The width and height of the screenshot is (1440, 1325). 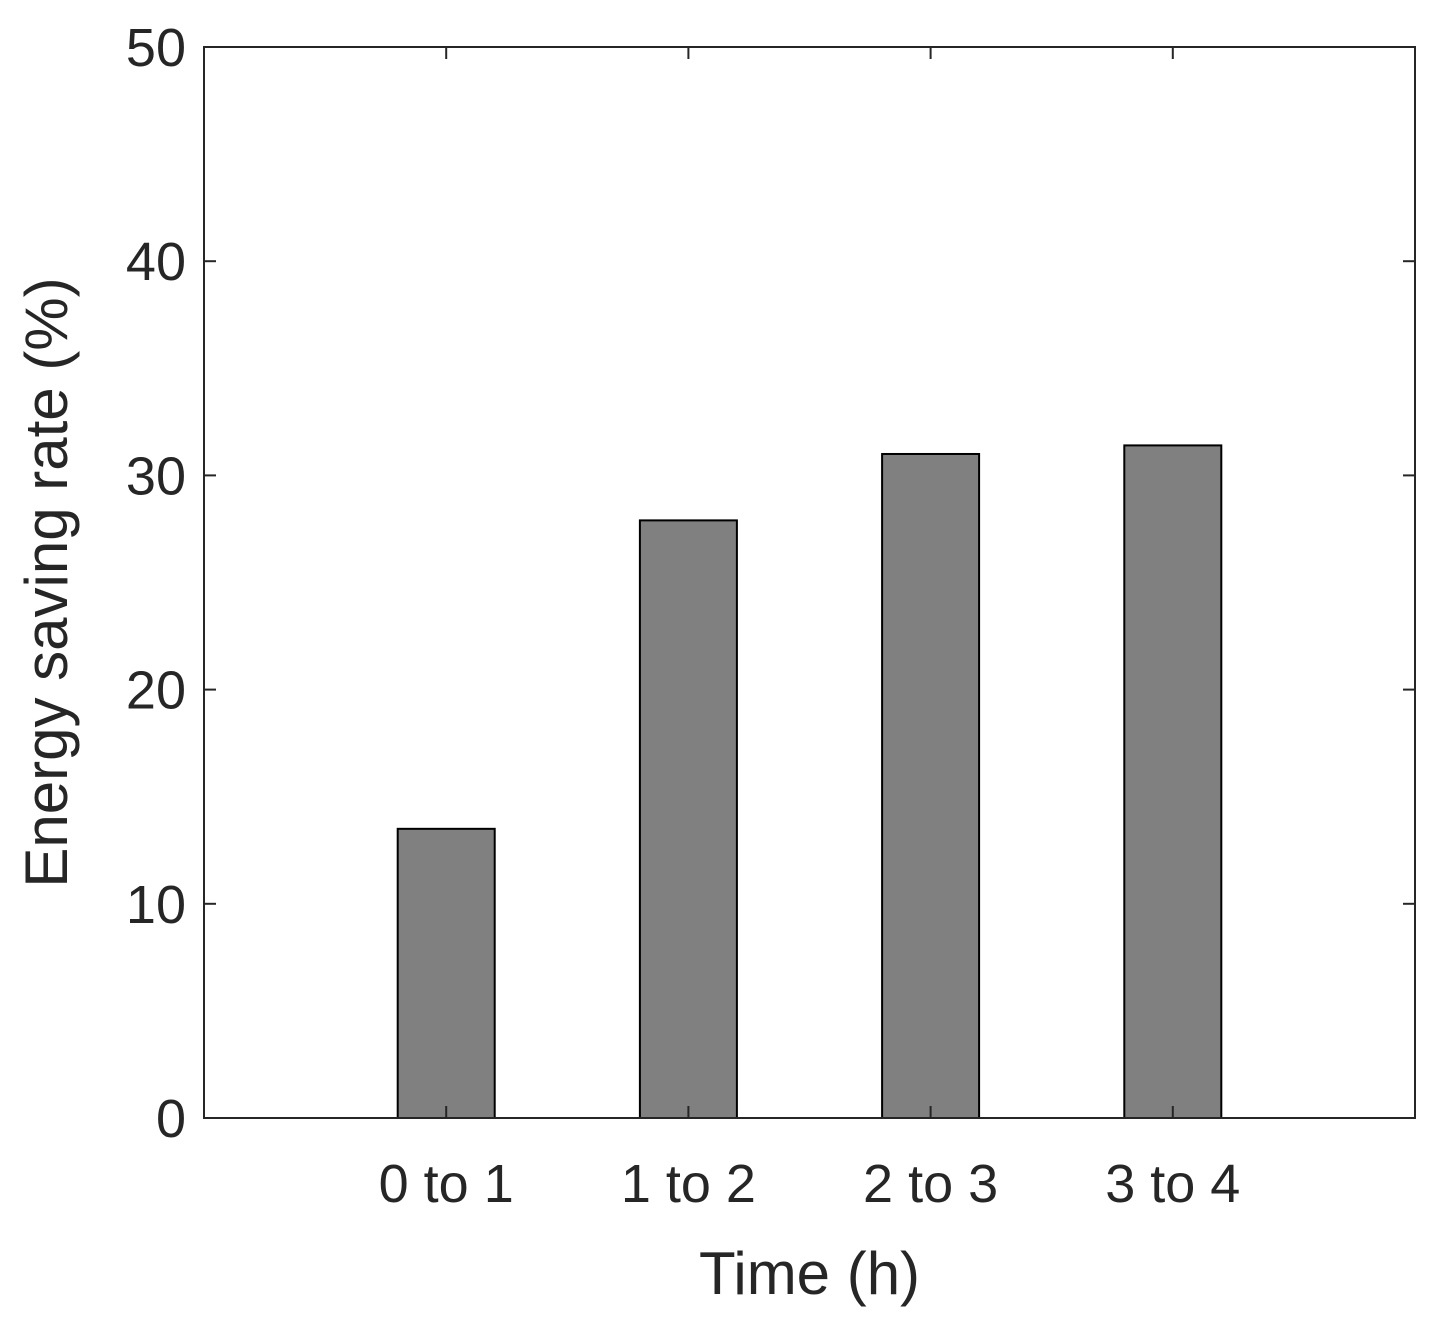 I want to click on x-tick-label-3: 3 to 4, so click(x=1172, y=1184).